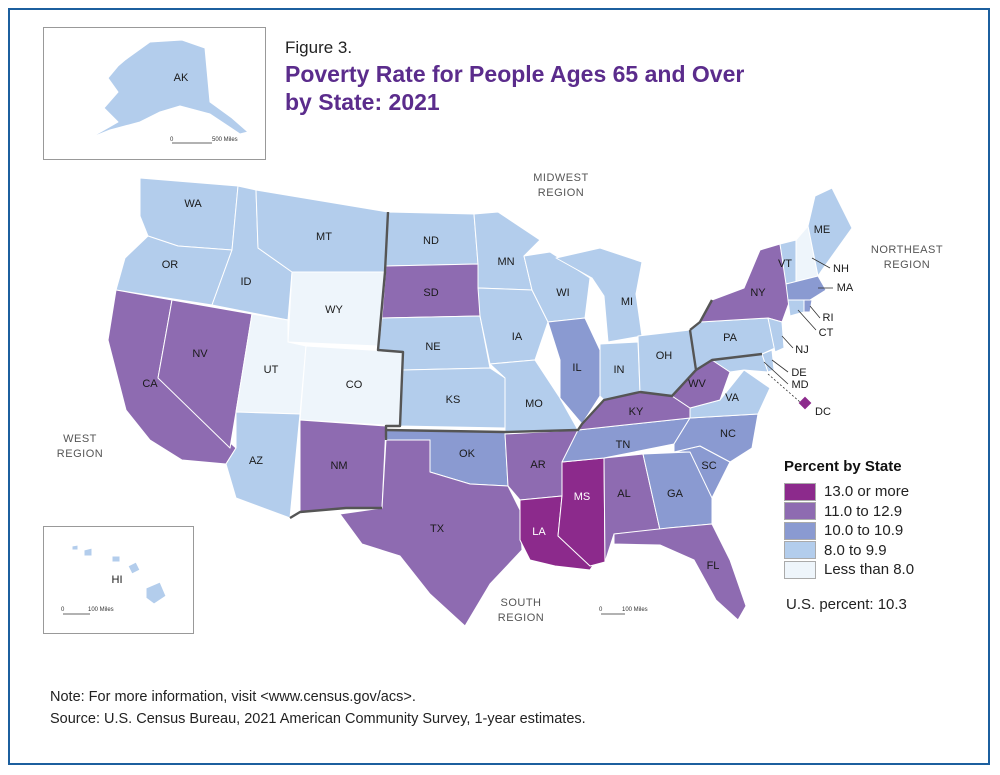 The width and height of the screenshot is (1000, 775). Describe the element at coordinates (582, 497) in the screenshot. I see `label-MS: MS` at that location.